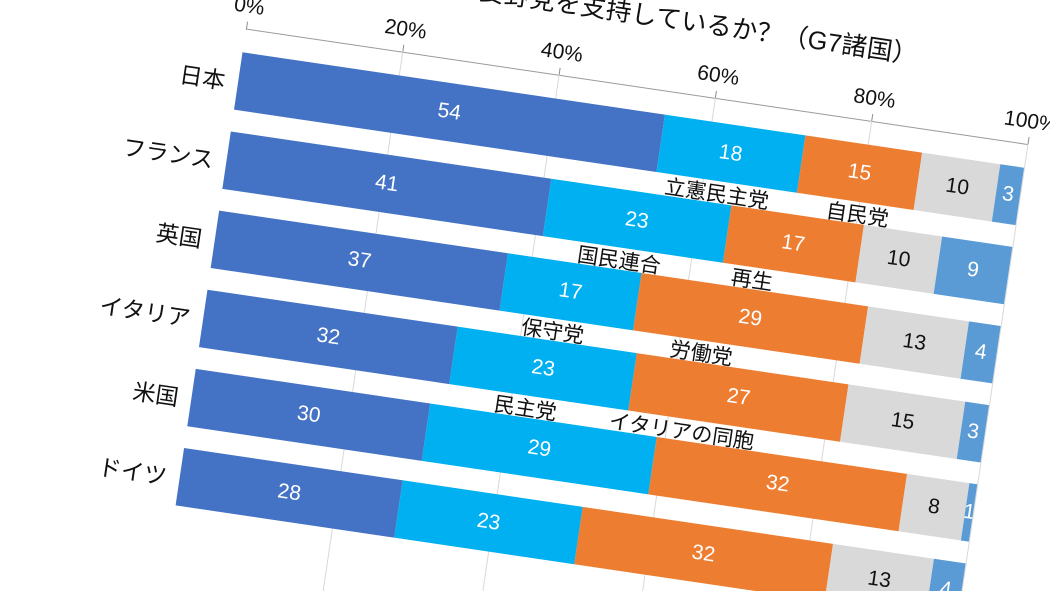  I want to click on bar-segment-value: 27, so click(738, 397).